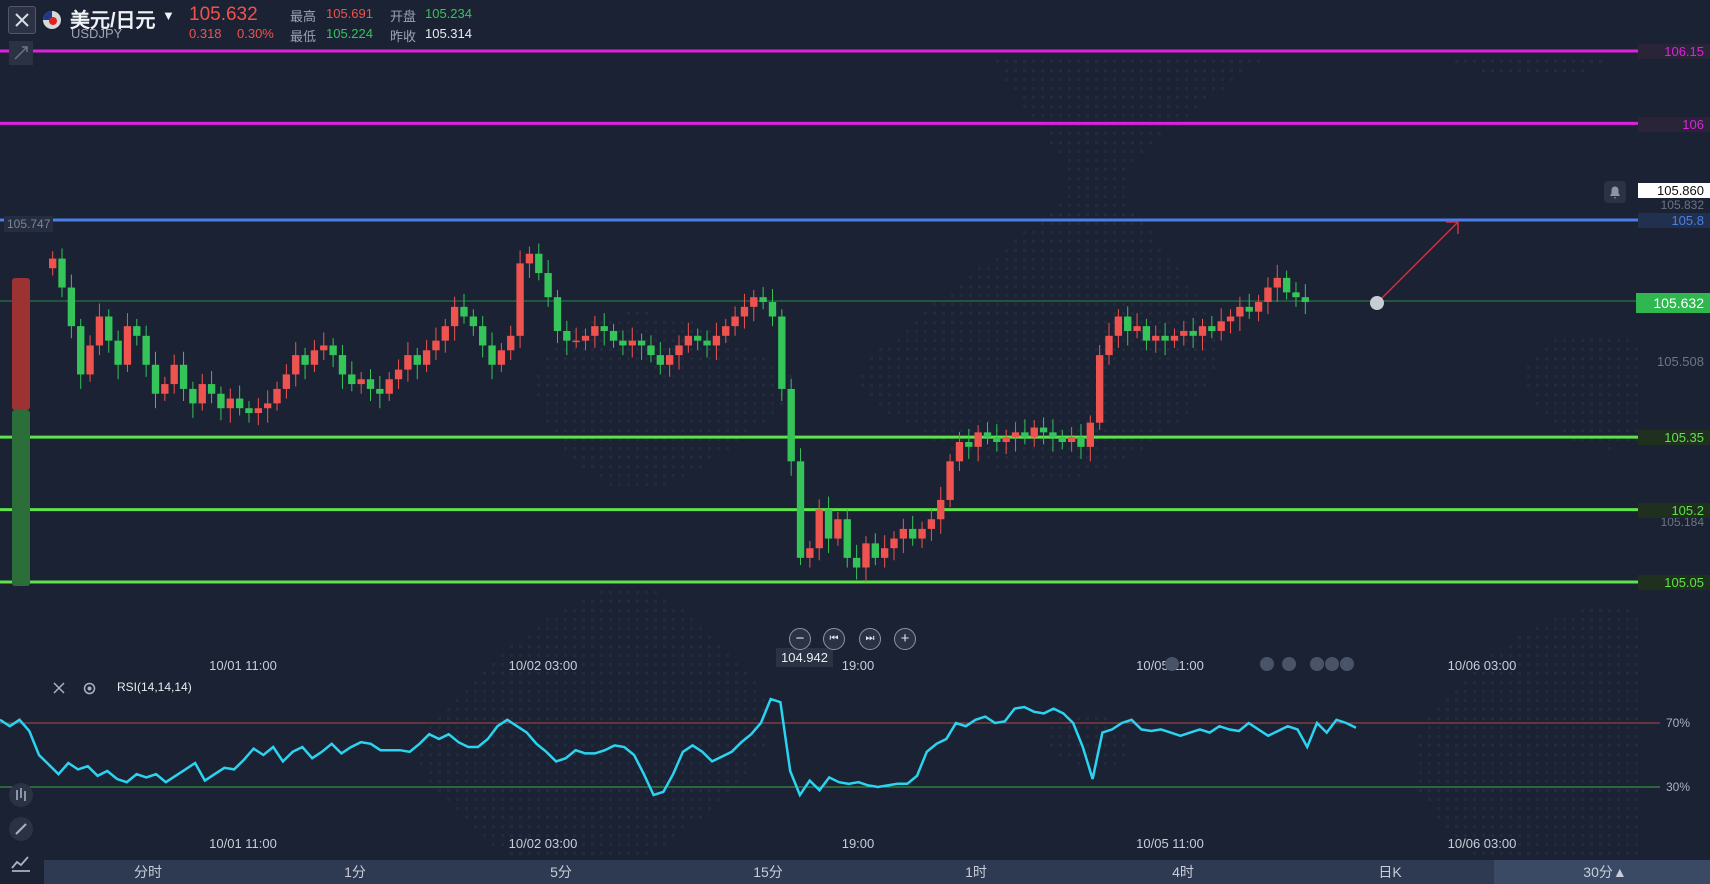 The height and width of the screenshot is (884, 1710). What do you see at coordinates (303, 36) in the screenshot?
I see `low-label: 最低` at bounding box center [303, 36].